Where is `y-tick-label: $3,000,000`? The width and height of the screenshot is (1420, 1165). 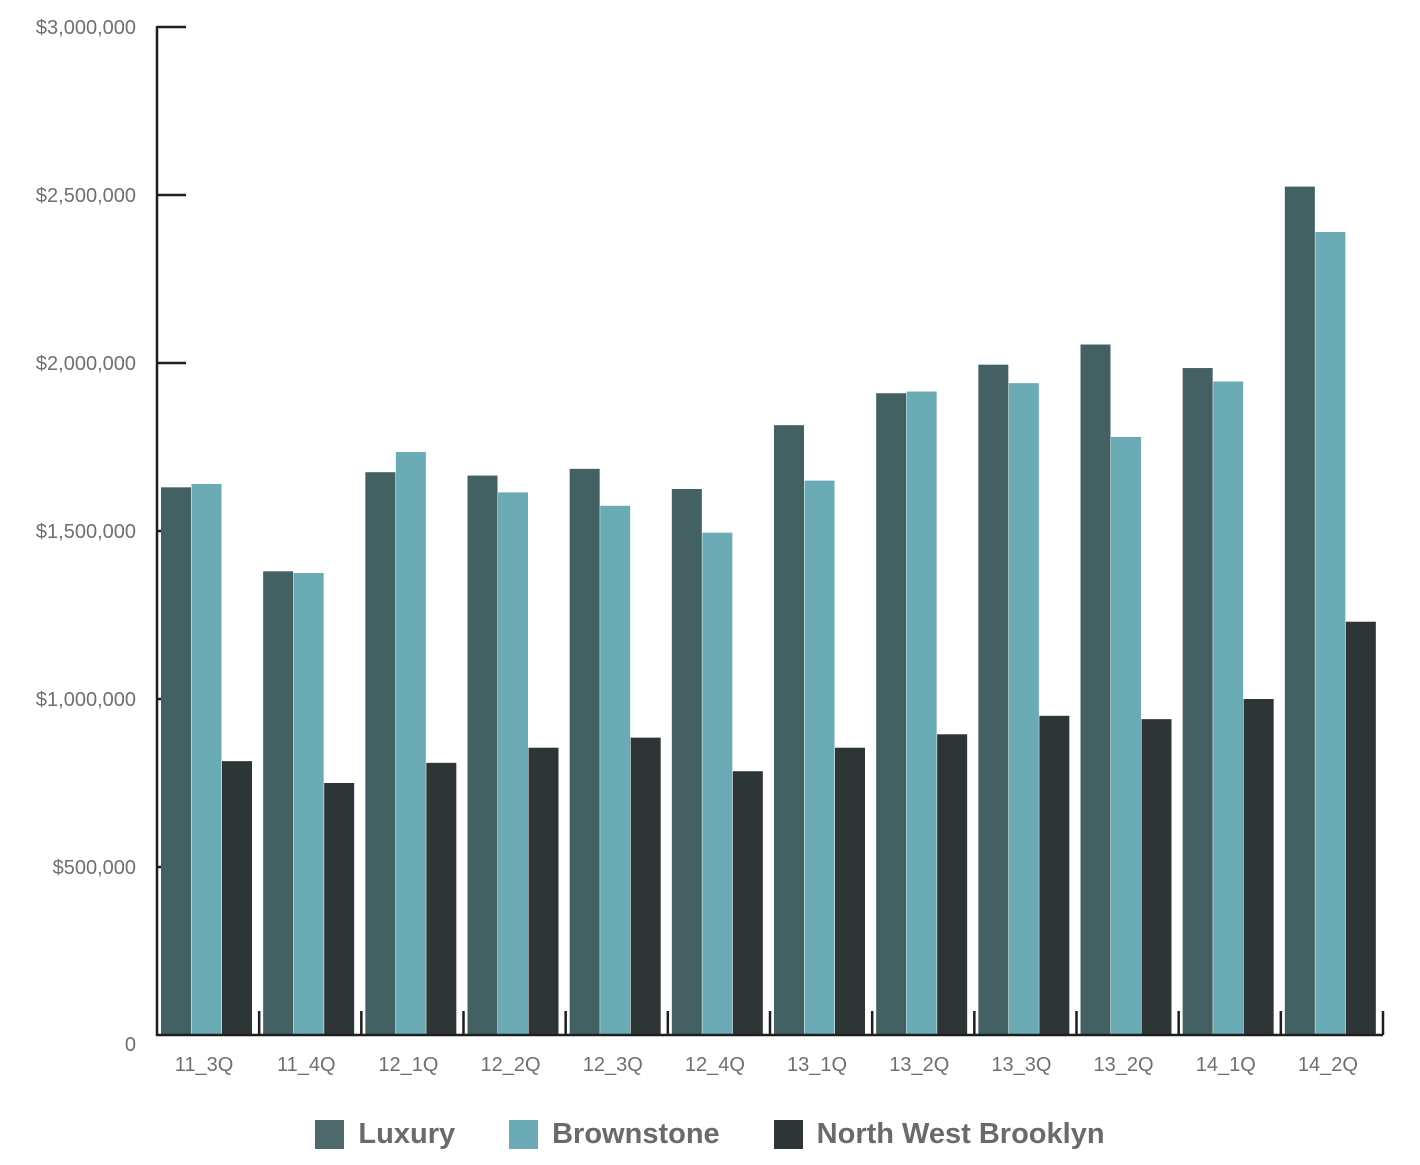
y-tick-label: $3,000,000 is located at coordinates (86, 28).